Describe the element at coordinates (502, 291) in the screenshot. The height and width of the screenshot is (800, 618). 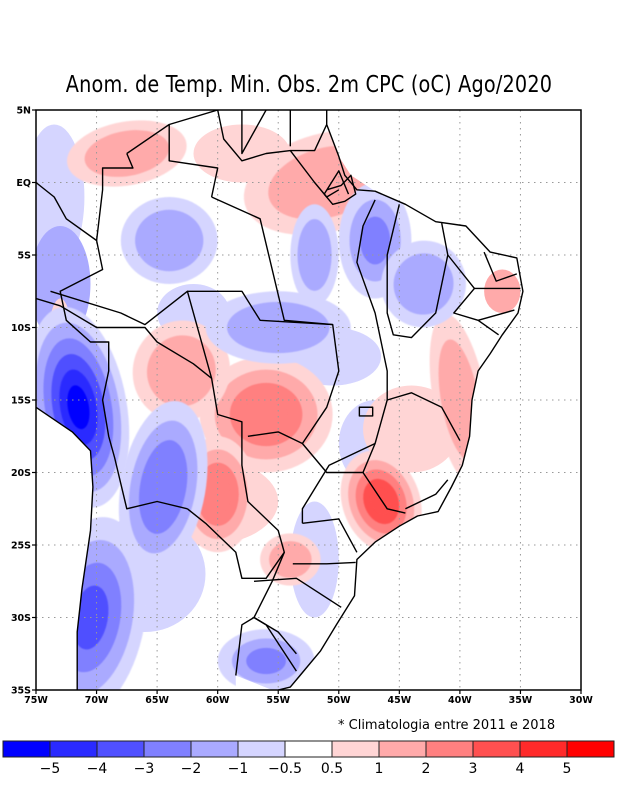
I see `anomaly-band` at that location.